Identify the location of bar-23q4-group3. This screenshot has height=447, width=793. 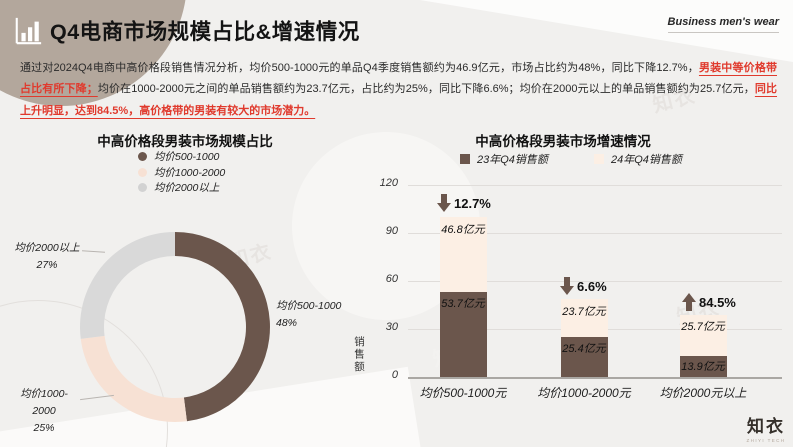
(703, 366).